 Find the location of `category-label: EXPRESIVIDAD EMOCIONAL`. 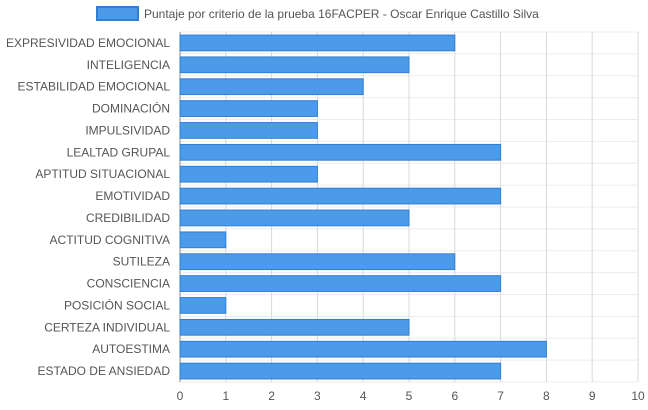

category-label: EXPRESIVIDAD EMOCIONAL is located at coordinates (88, 43).